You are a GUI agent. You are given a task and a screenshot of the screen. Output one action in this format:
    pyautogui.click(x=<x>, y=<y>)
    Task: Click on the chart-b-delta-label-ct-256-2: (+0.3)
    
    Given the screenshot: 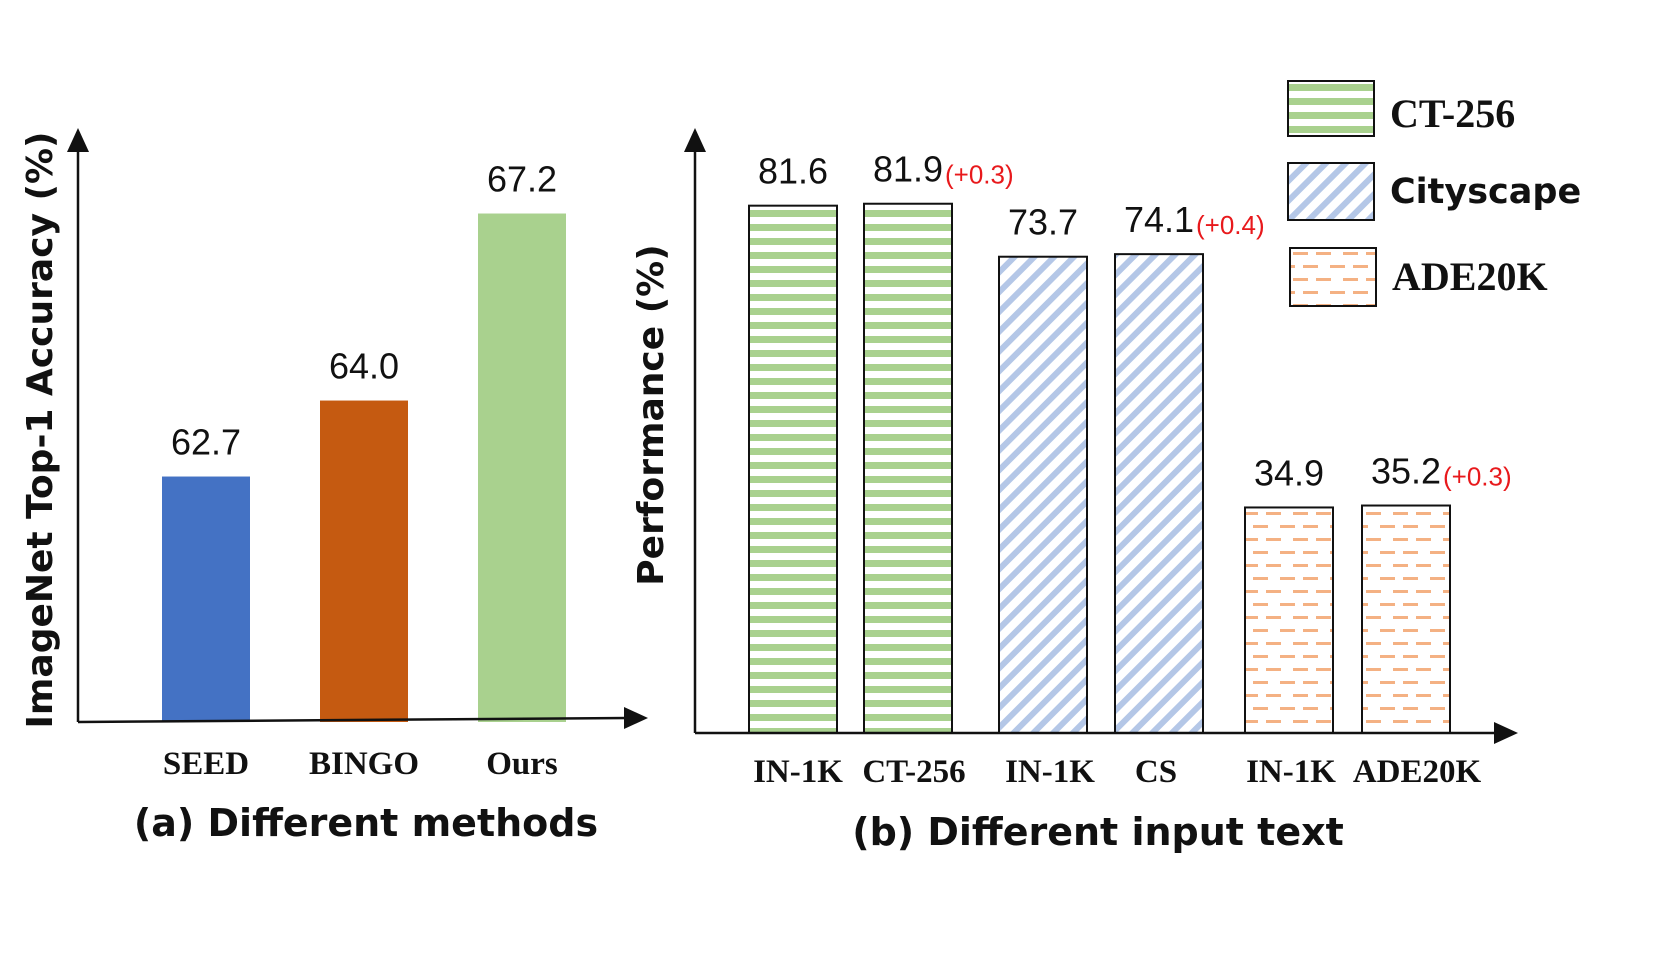 What is the action you would take?
    pyautogui.click(x=979, y=175)
    